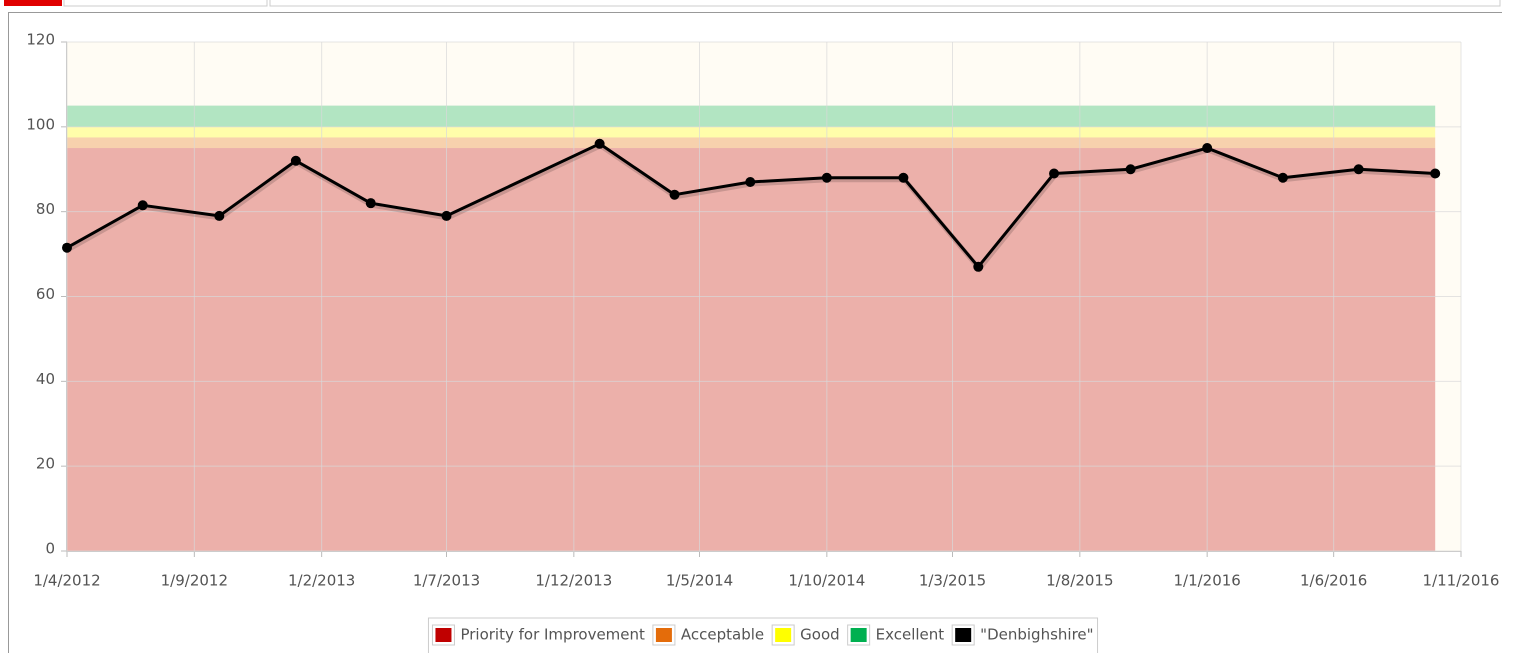 The image size is (1518, 653). Describe the element at coordinates (699, 581) in the screenshot. I see `x-tick-label: 1/5/2014` at that location.